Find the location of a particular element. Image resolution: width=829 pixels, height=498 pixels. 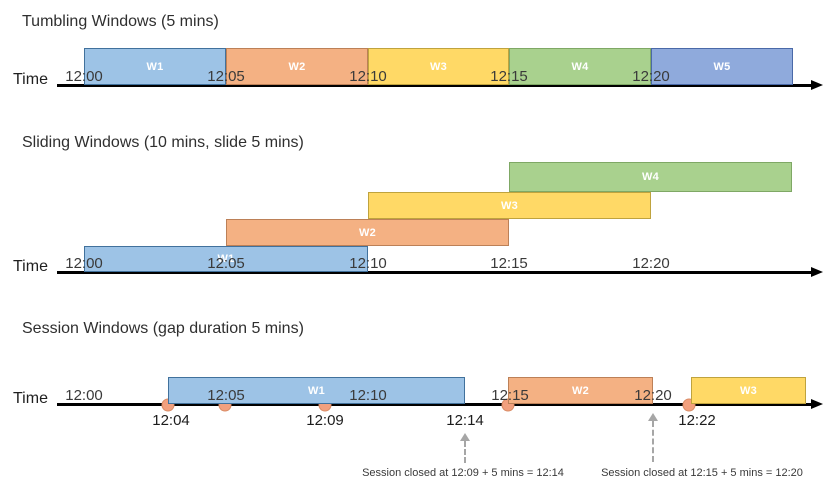

window-box-session-w1: W1 is located at coordinates (316, 390).